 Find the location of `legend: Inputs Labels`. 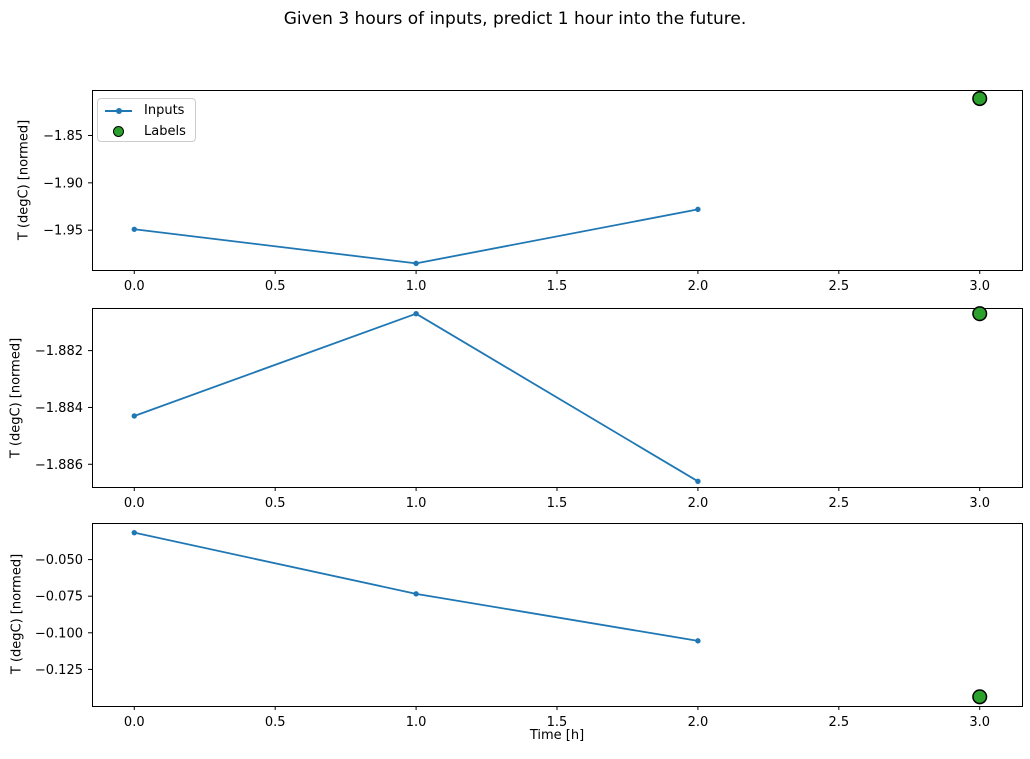

legend: Inputs Labels is located at coordinates (146, 120).